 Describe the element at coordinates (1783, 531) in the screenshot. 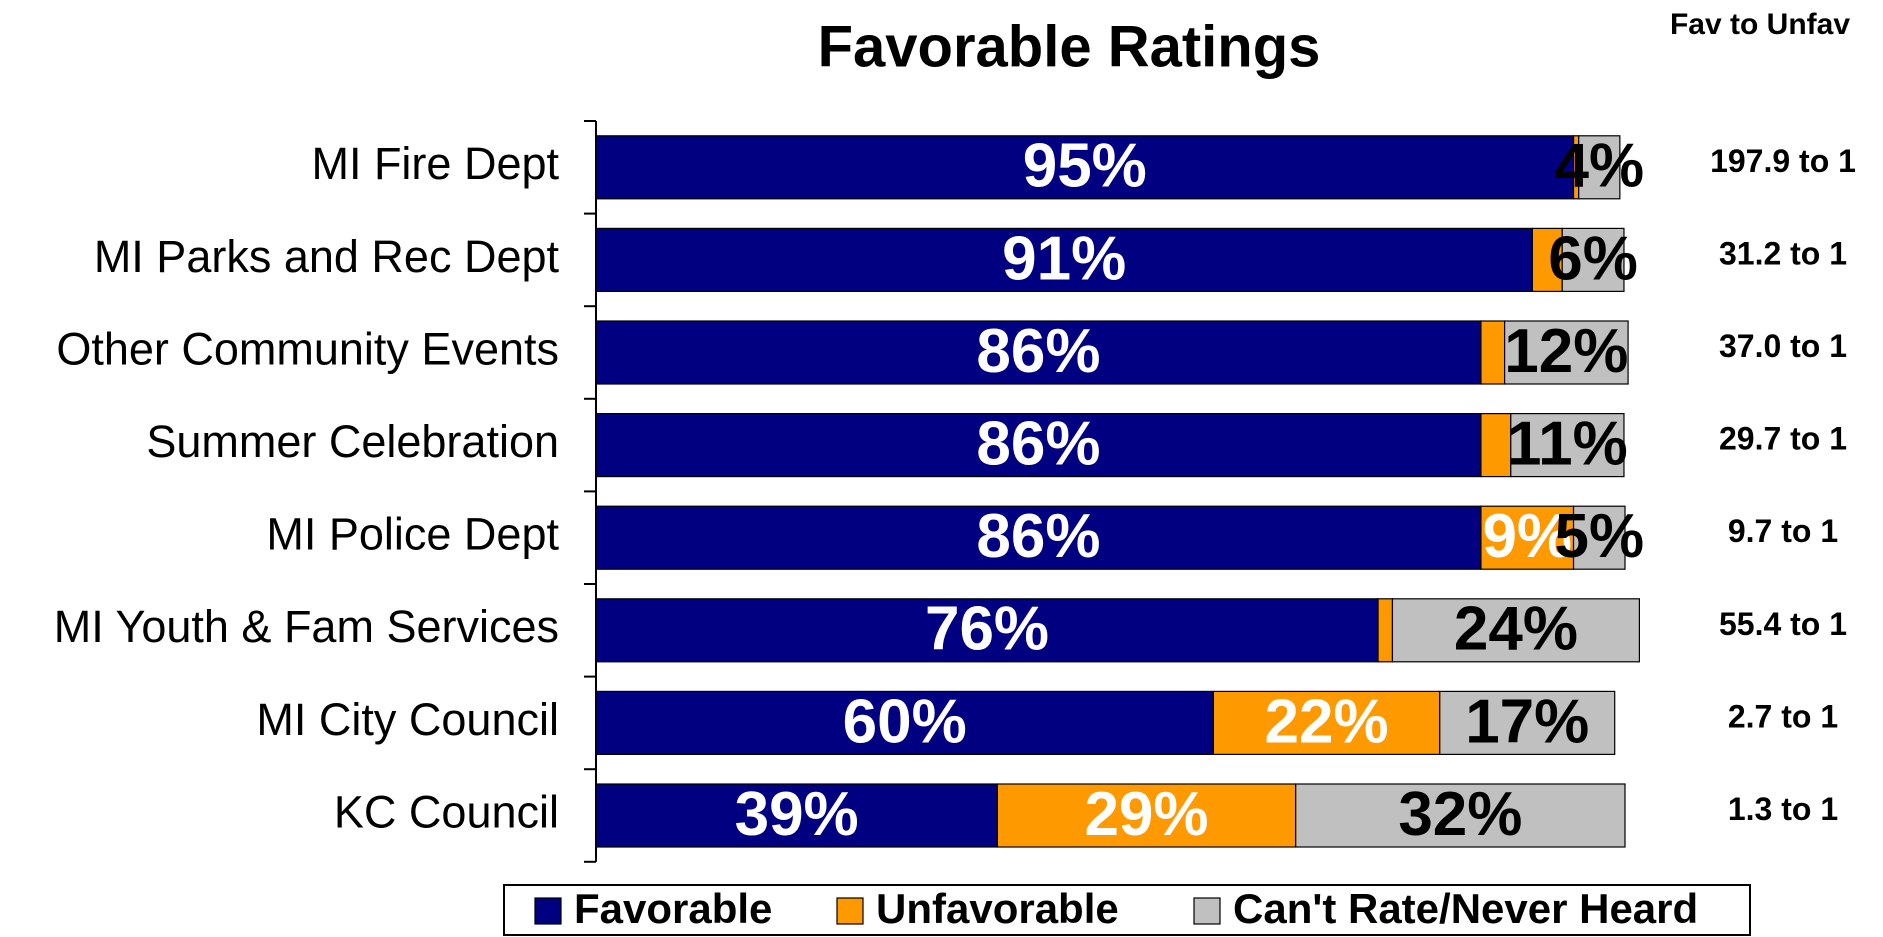

I see `ratio-label: 9.7 to 1` at that location.